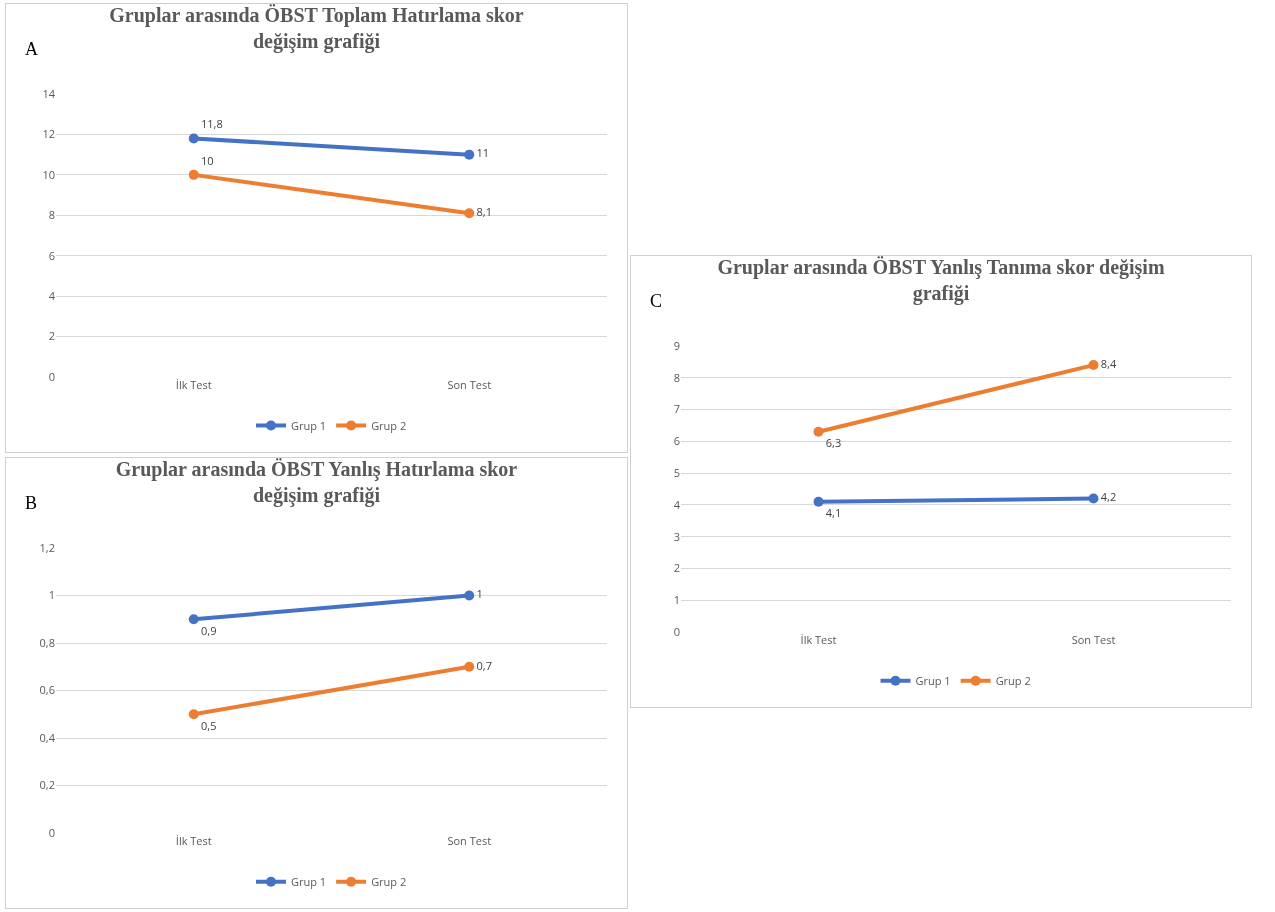 Image resolution: width=1275 pixels, height=912 pixels. What do you see at coordinates (31, 503) in the screenshot?
I see `text: B` at bounding box center [31, 503].